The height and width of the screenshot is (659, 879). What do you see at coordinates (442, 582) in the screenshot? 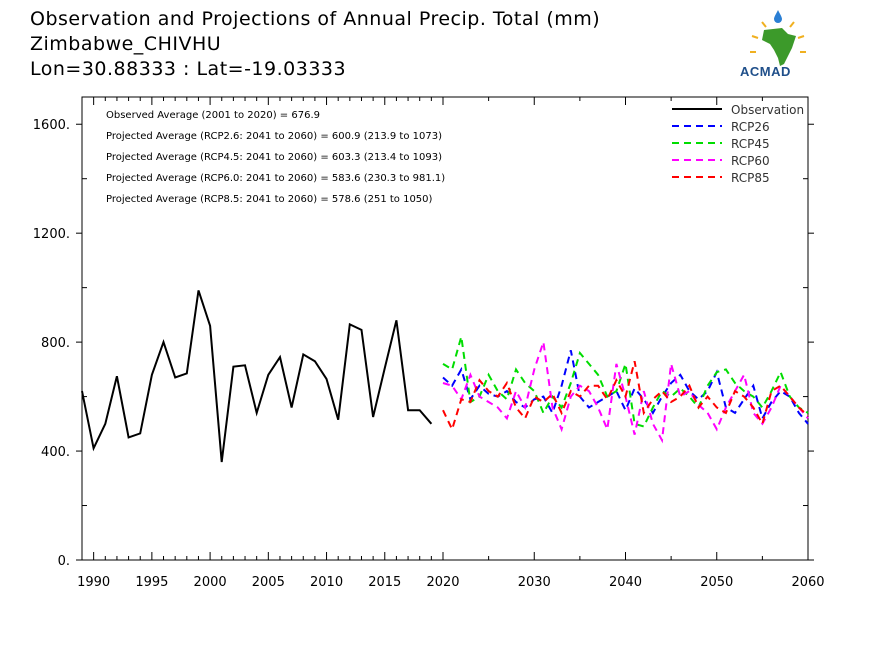
I see `x-tick-label: 2020` at bounding box center [442, 582].